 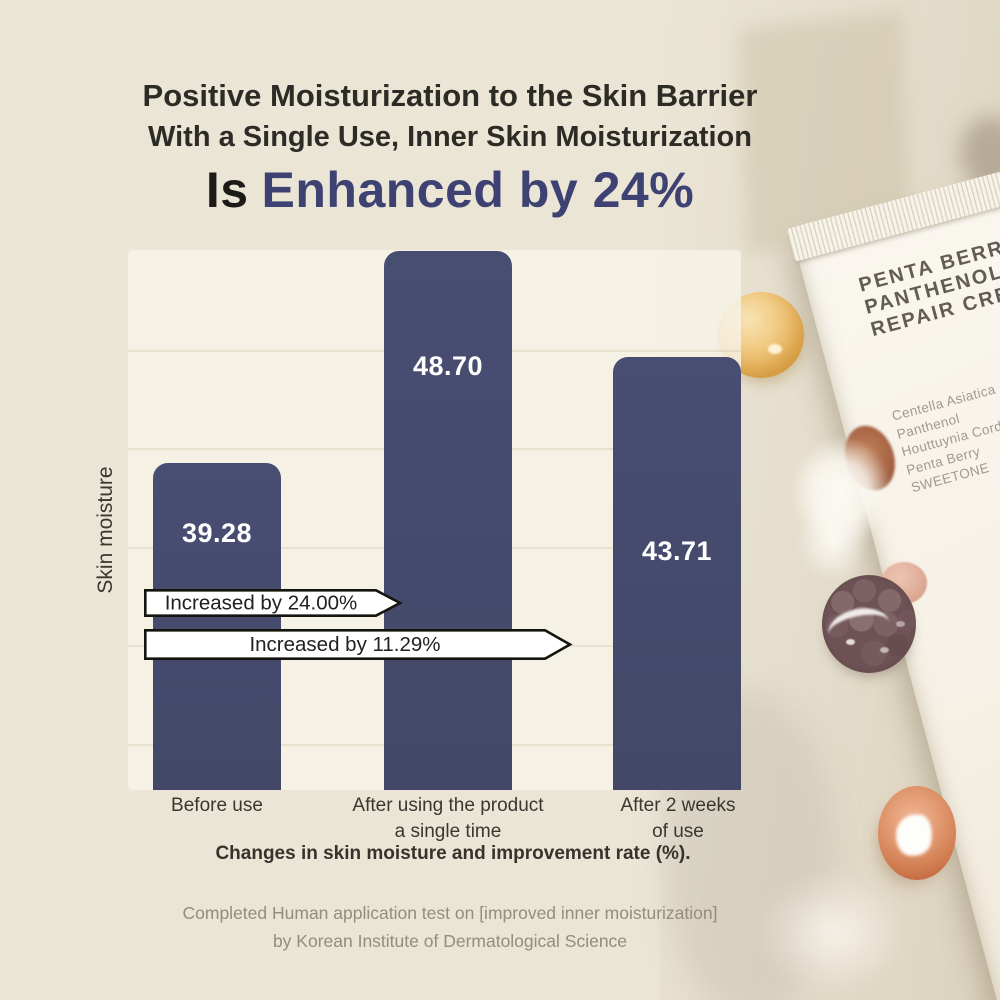 What do you see at coordinates (448, 831) in the screenshot?
I see `x-tick-line: a single time` at bounding box center [448, 831].